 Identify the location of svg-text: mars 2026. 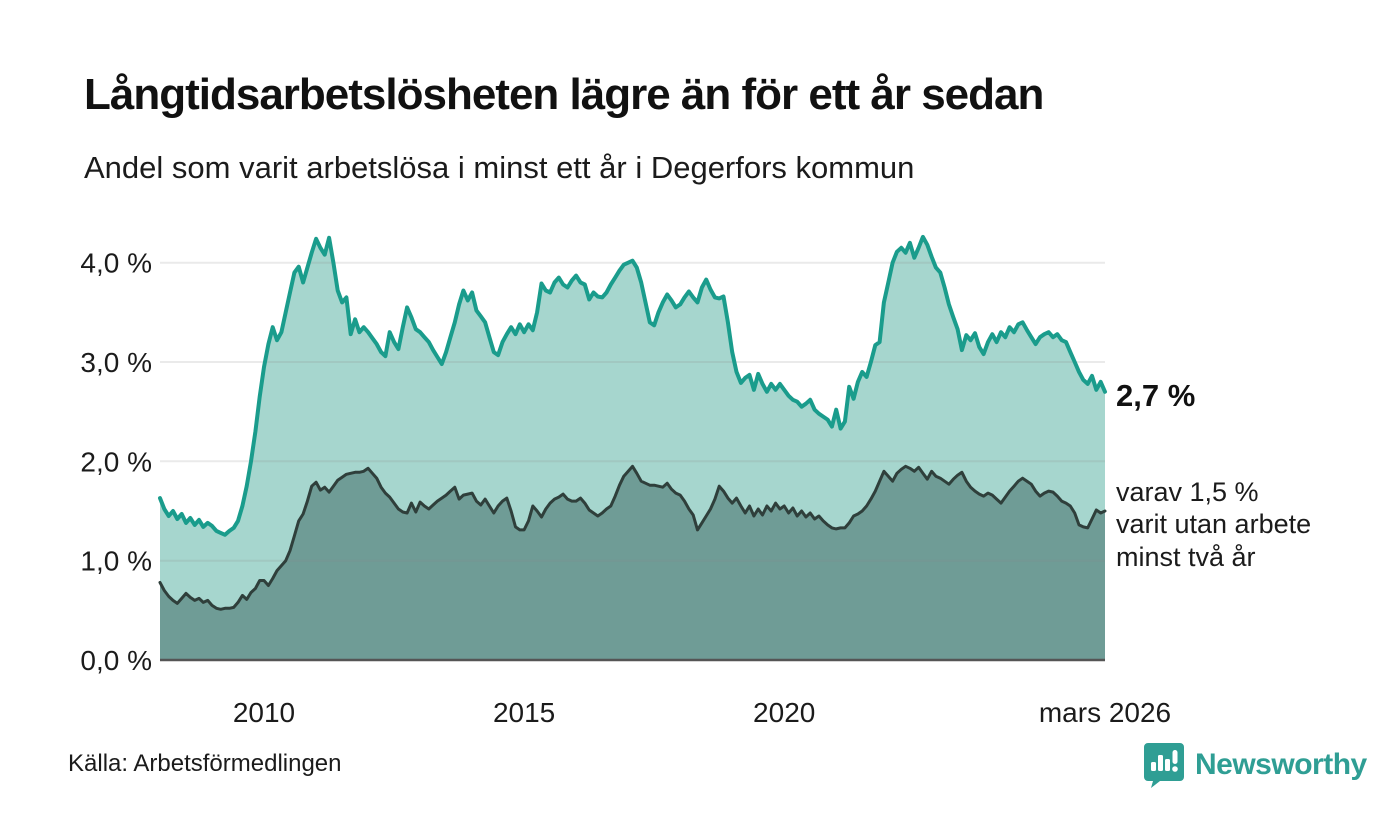
(1105, 712).